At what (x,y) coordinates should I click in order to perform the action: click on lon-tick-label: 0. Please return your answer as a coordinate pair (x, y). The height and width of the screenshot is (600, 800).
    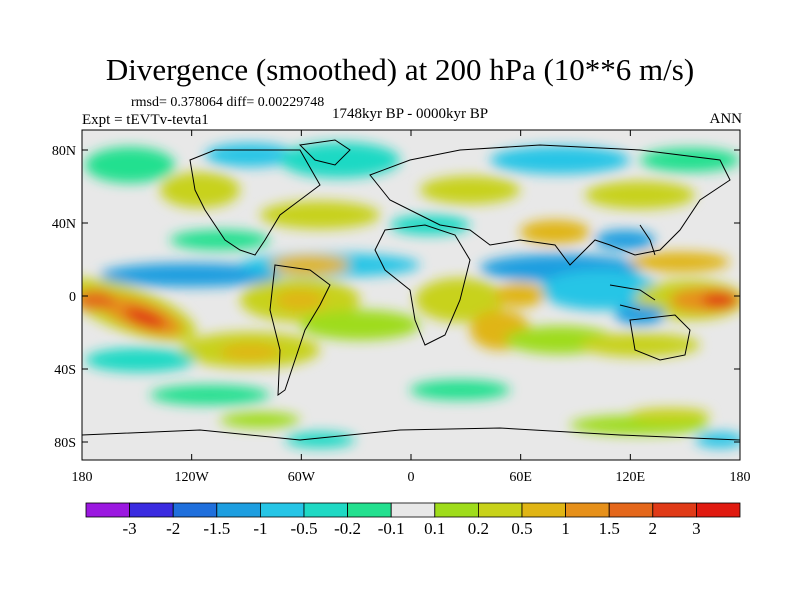
    Looking at the image, I should click on (411, 477).